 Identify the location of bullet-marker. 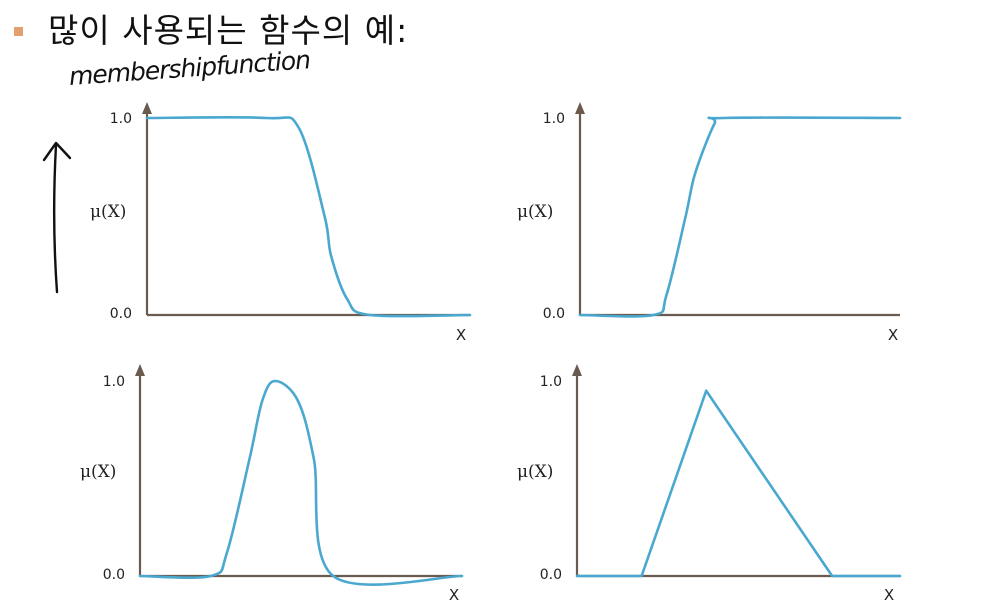
(18, 31).